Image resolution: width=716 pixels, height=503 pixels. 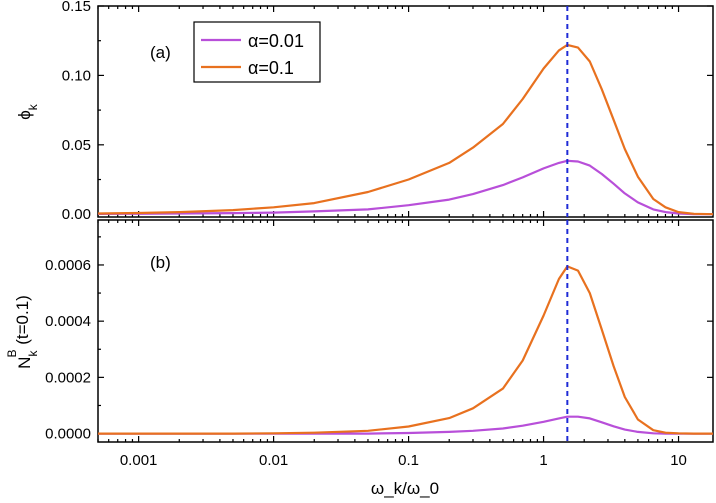 I want to click on panel-a-y-tick-label: 0.00, so click(x=76, y=214).